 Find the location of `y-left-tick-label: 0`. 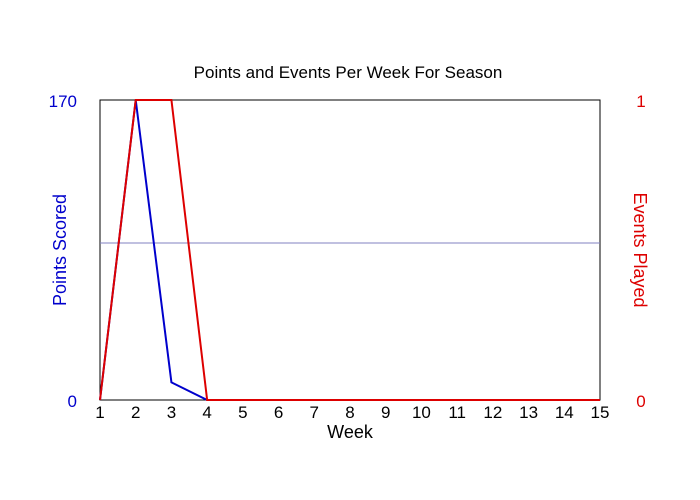

y-left-tick-label: 0 is located at coordinates (72, 401).